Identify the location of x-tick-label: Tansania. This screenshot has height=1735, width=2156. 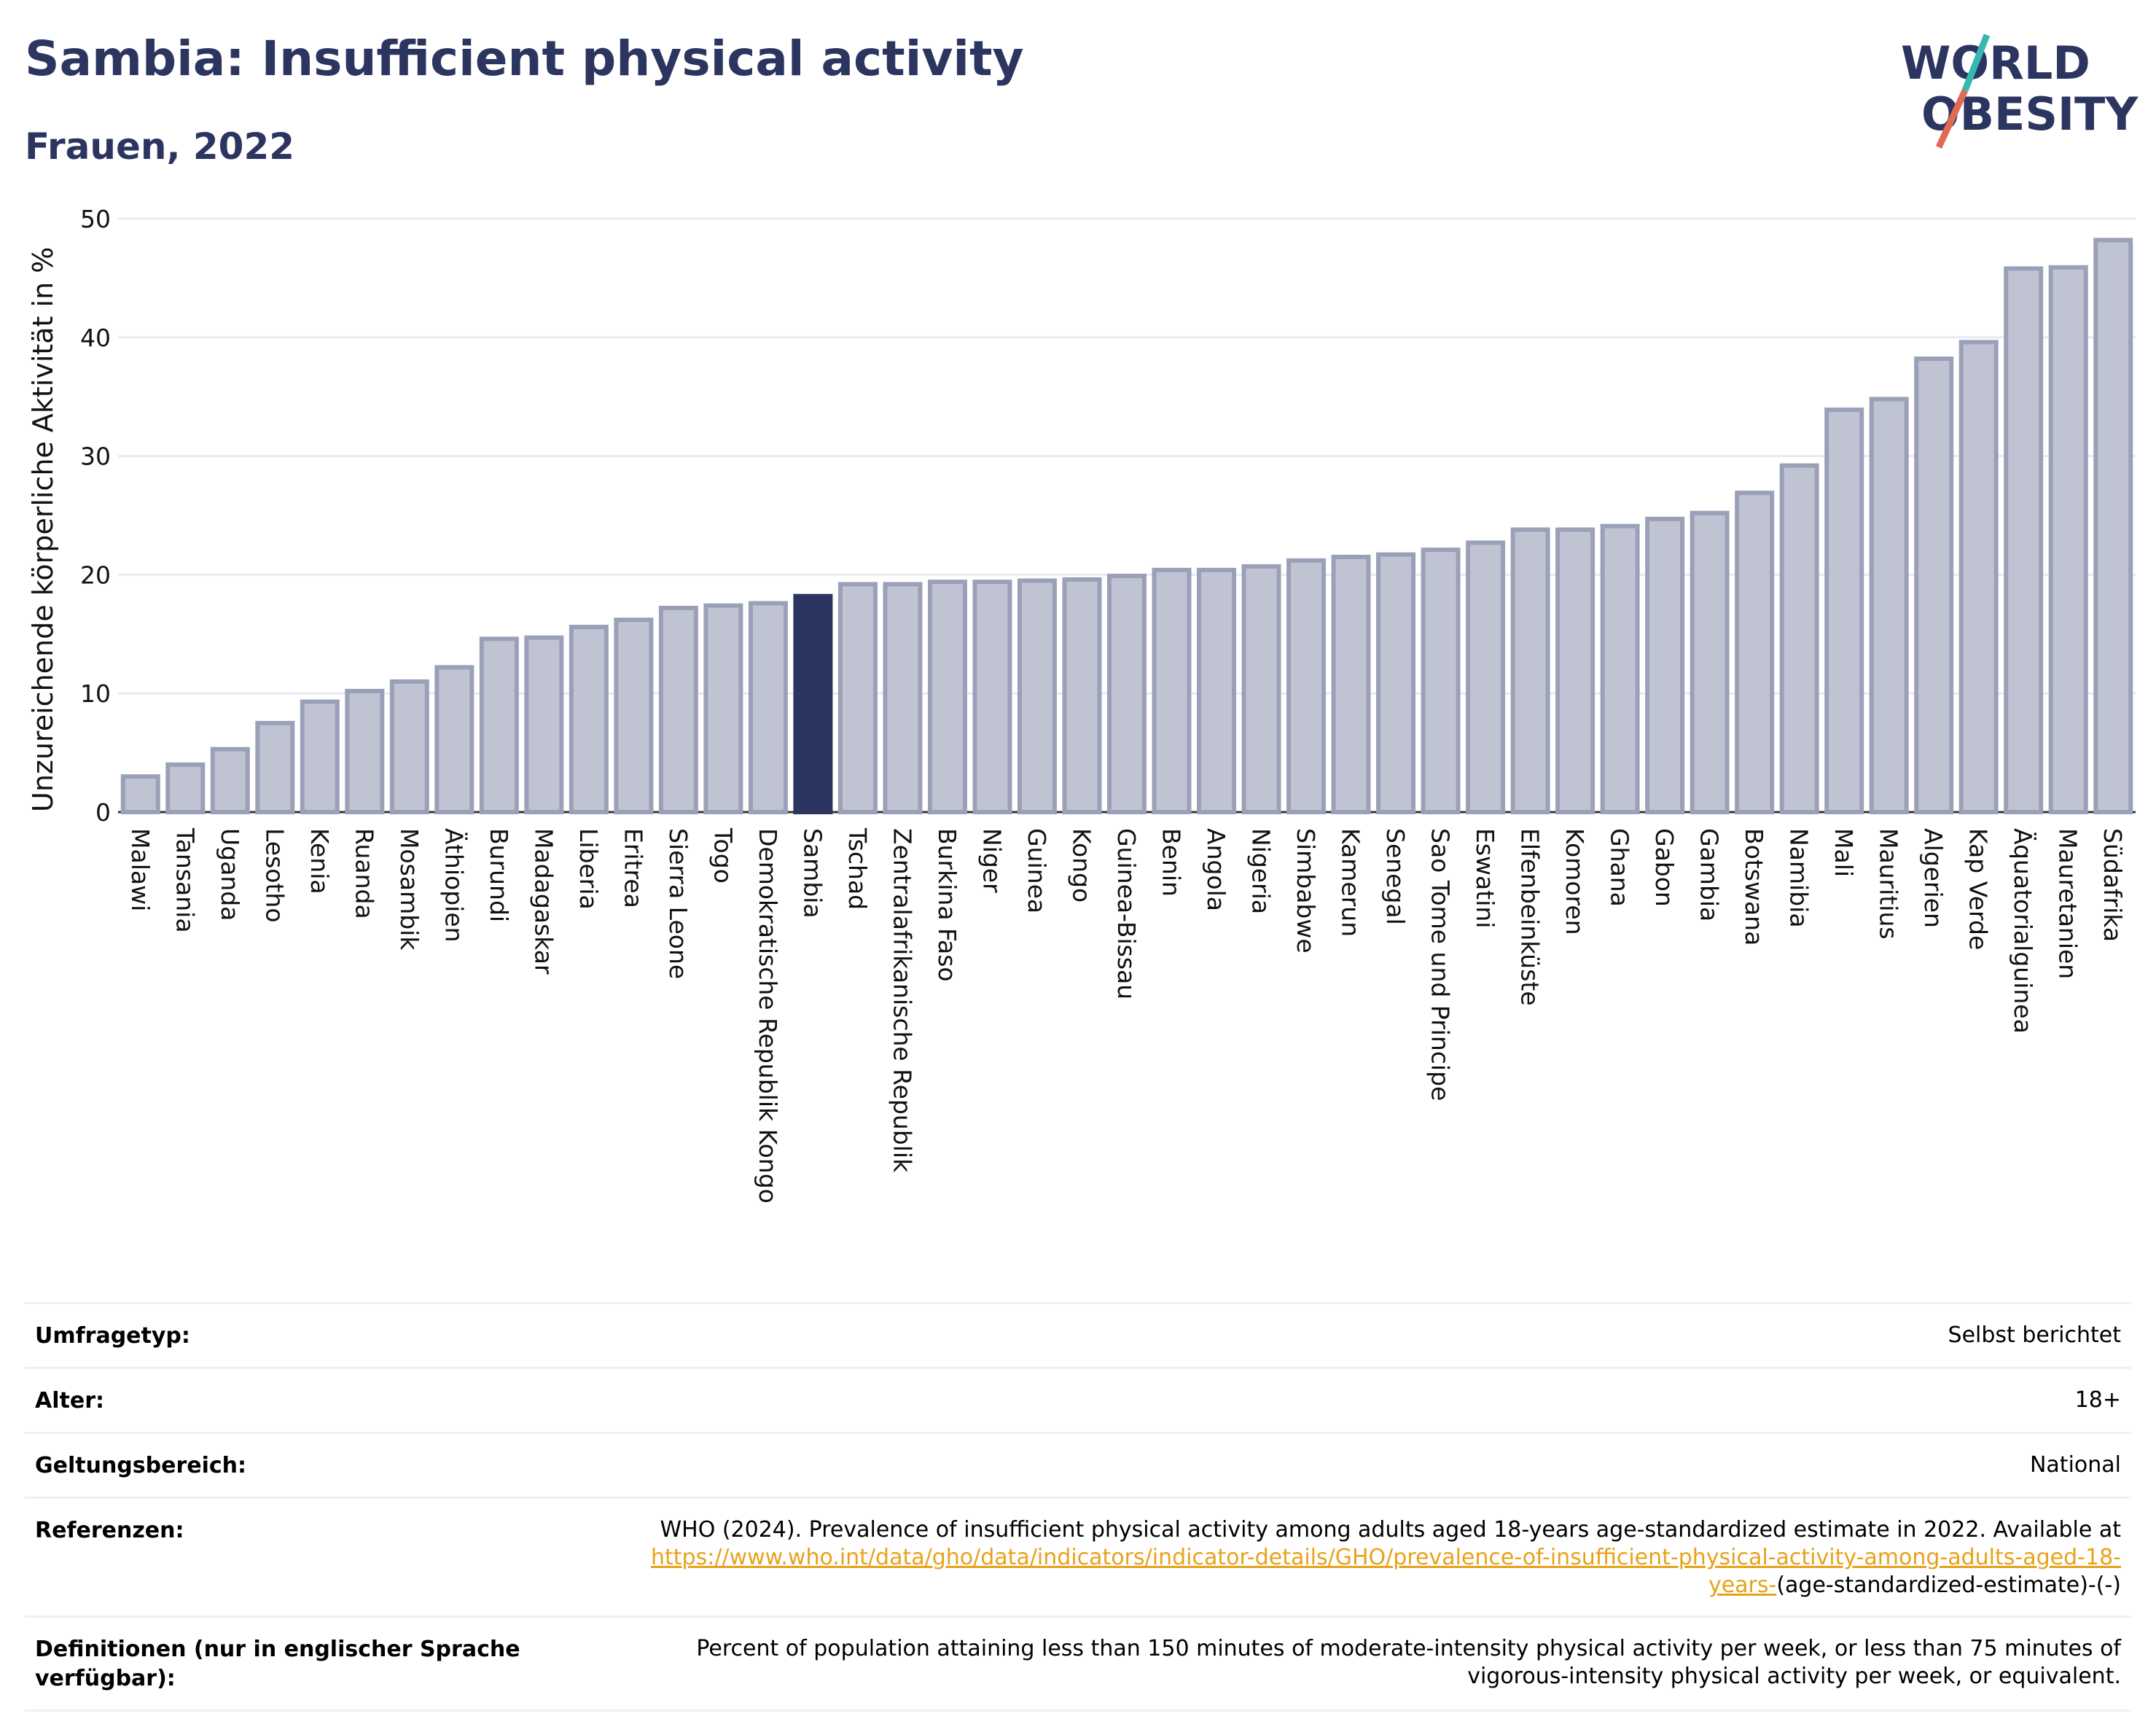
(185, 880).